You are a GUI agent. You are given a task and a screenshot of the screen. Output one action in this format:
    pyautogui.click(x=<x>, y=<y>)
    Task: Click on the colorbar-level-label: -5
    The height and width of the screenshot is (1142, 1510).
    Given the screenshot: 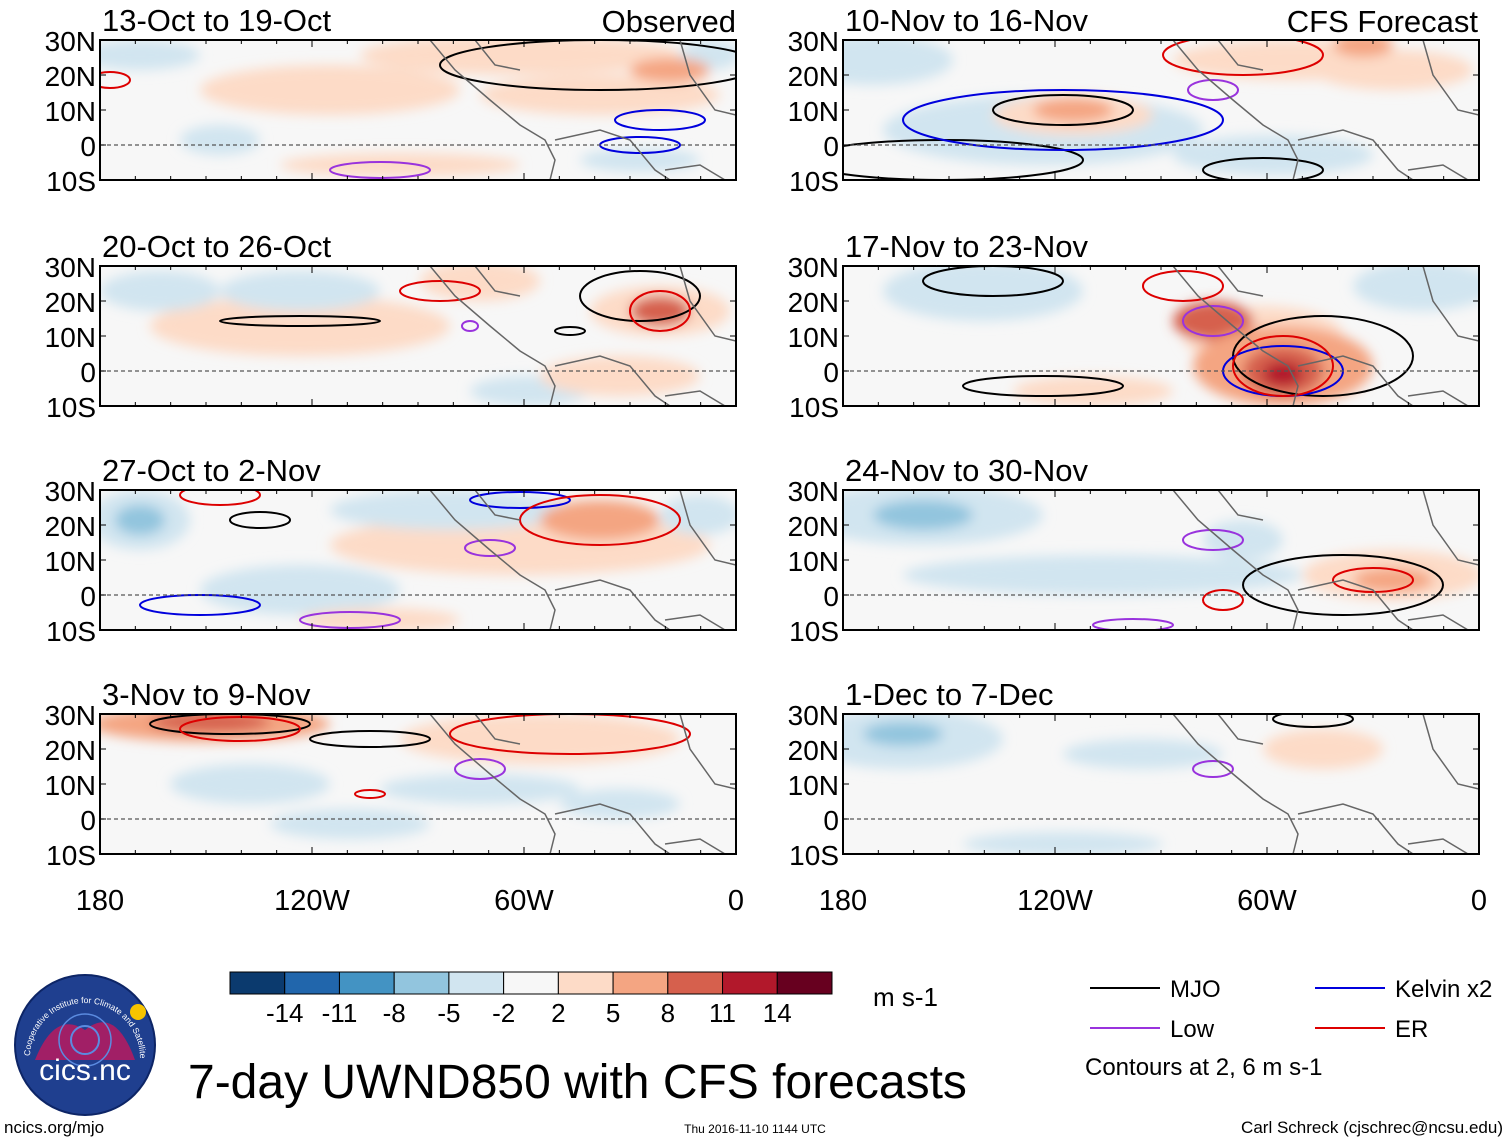 What is the action you would take?
    pyautogui.click(x=448, y=1013)
    